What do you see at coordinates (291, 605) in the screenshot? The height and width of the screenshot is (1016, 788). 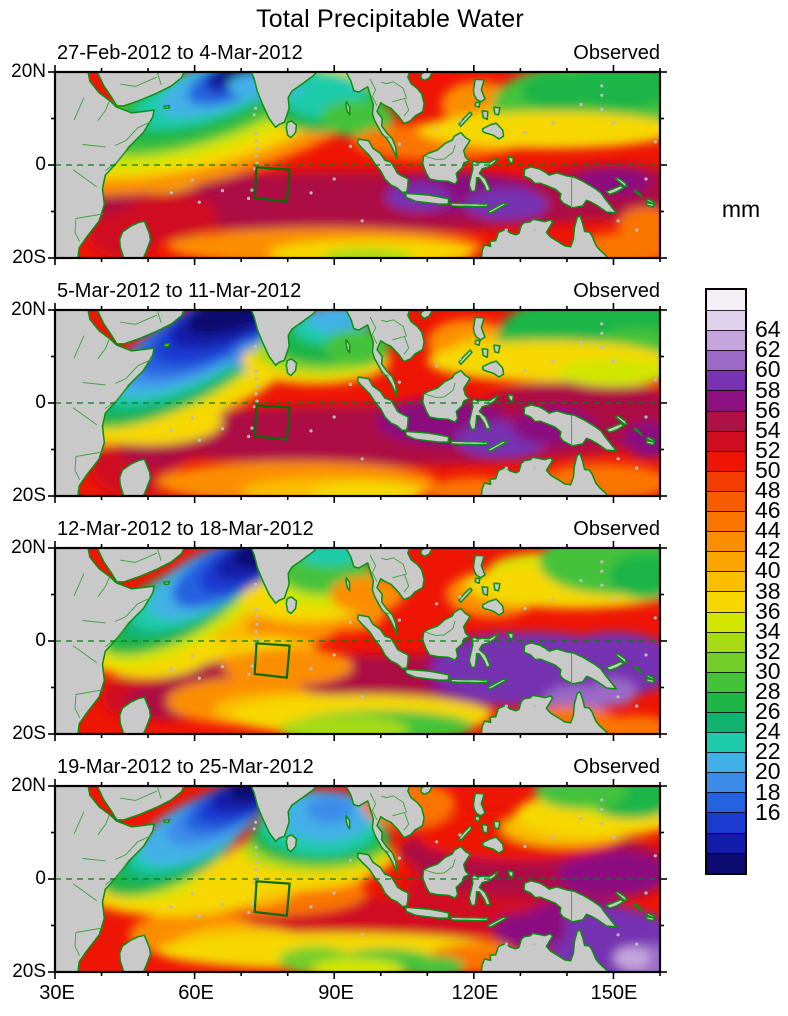 I see `landmass-sri-lanka` at bounding box center [291, 605].